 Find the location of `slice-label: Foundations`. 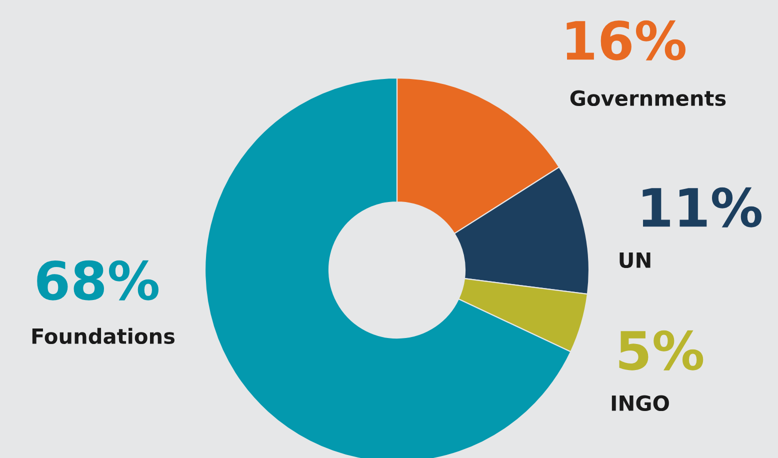

slice-label: Foundations is located at coordinates (103, 336).